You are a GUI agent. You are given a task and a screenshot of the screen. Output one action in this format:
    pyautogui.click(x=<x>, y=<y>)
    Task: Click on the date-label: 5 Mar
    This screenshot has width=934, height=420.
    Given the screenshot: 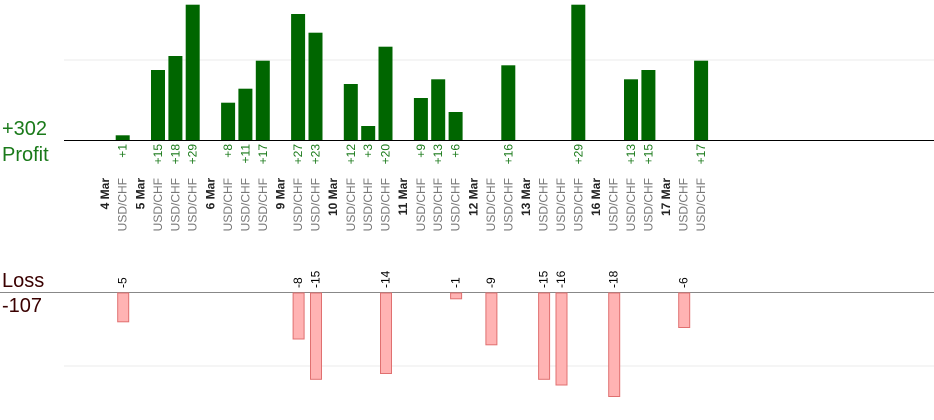 What is the action you would take?
    pyautogui.click(x=140, y=194)
    